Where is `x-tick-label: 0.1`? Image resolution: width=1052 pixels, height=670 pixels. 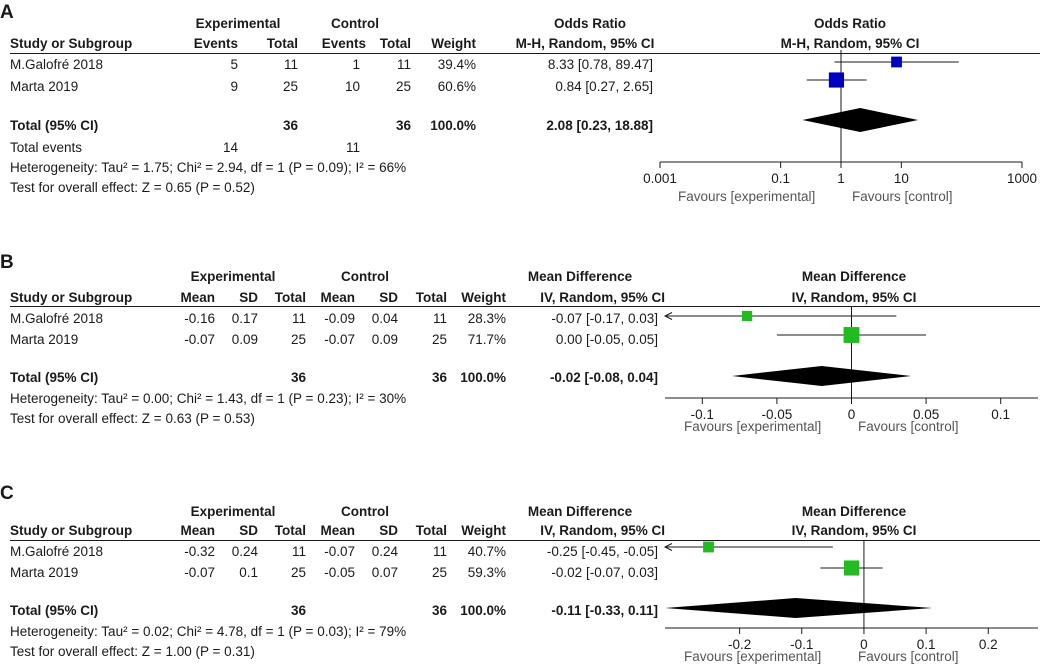 x-tick-label: 0.1 is located at coordinates (1000, 414).